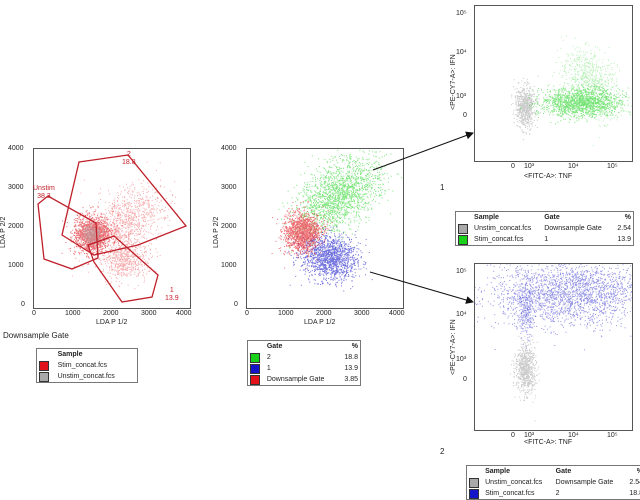 This screenshot has height=500, width=640. I want to click on plot2-xtick: 4000, so click(397, 313).